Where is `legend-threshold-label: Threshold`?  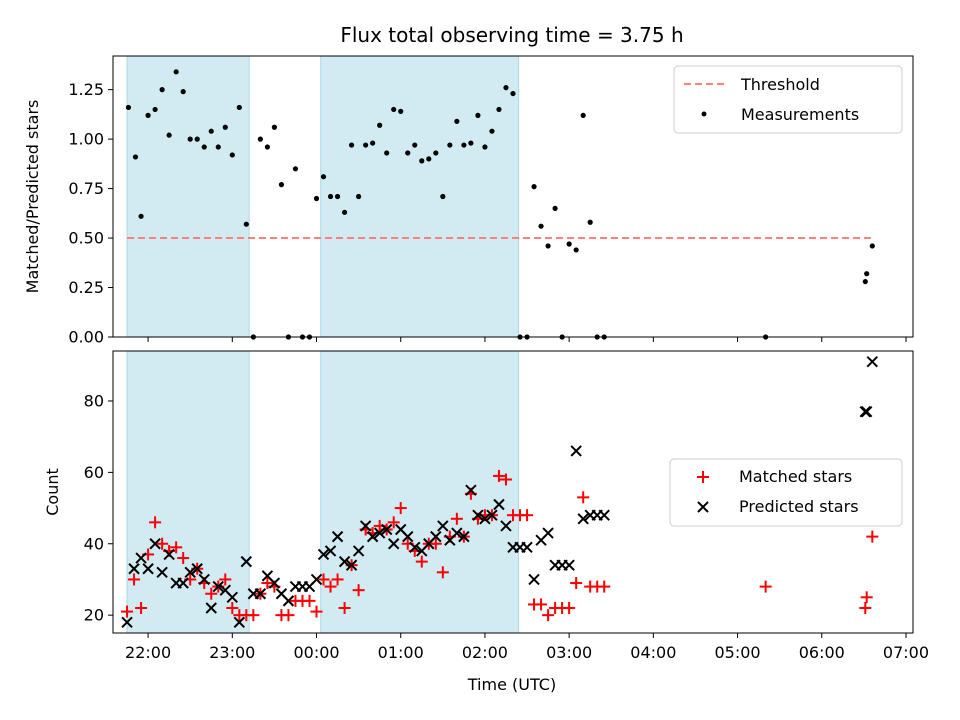 legend-threshold-label: Threshold is located at coordinates (780, 84).